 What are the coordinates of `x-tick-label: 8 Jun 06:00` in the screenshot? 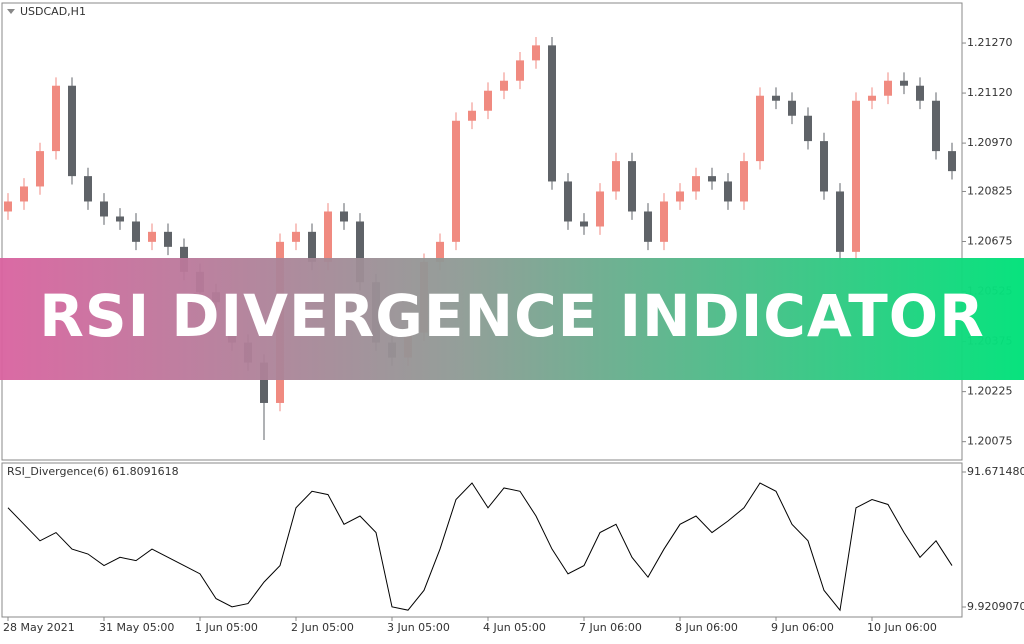 It's located at (706, 627).